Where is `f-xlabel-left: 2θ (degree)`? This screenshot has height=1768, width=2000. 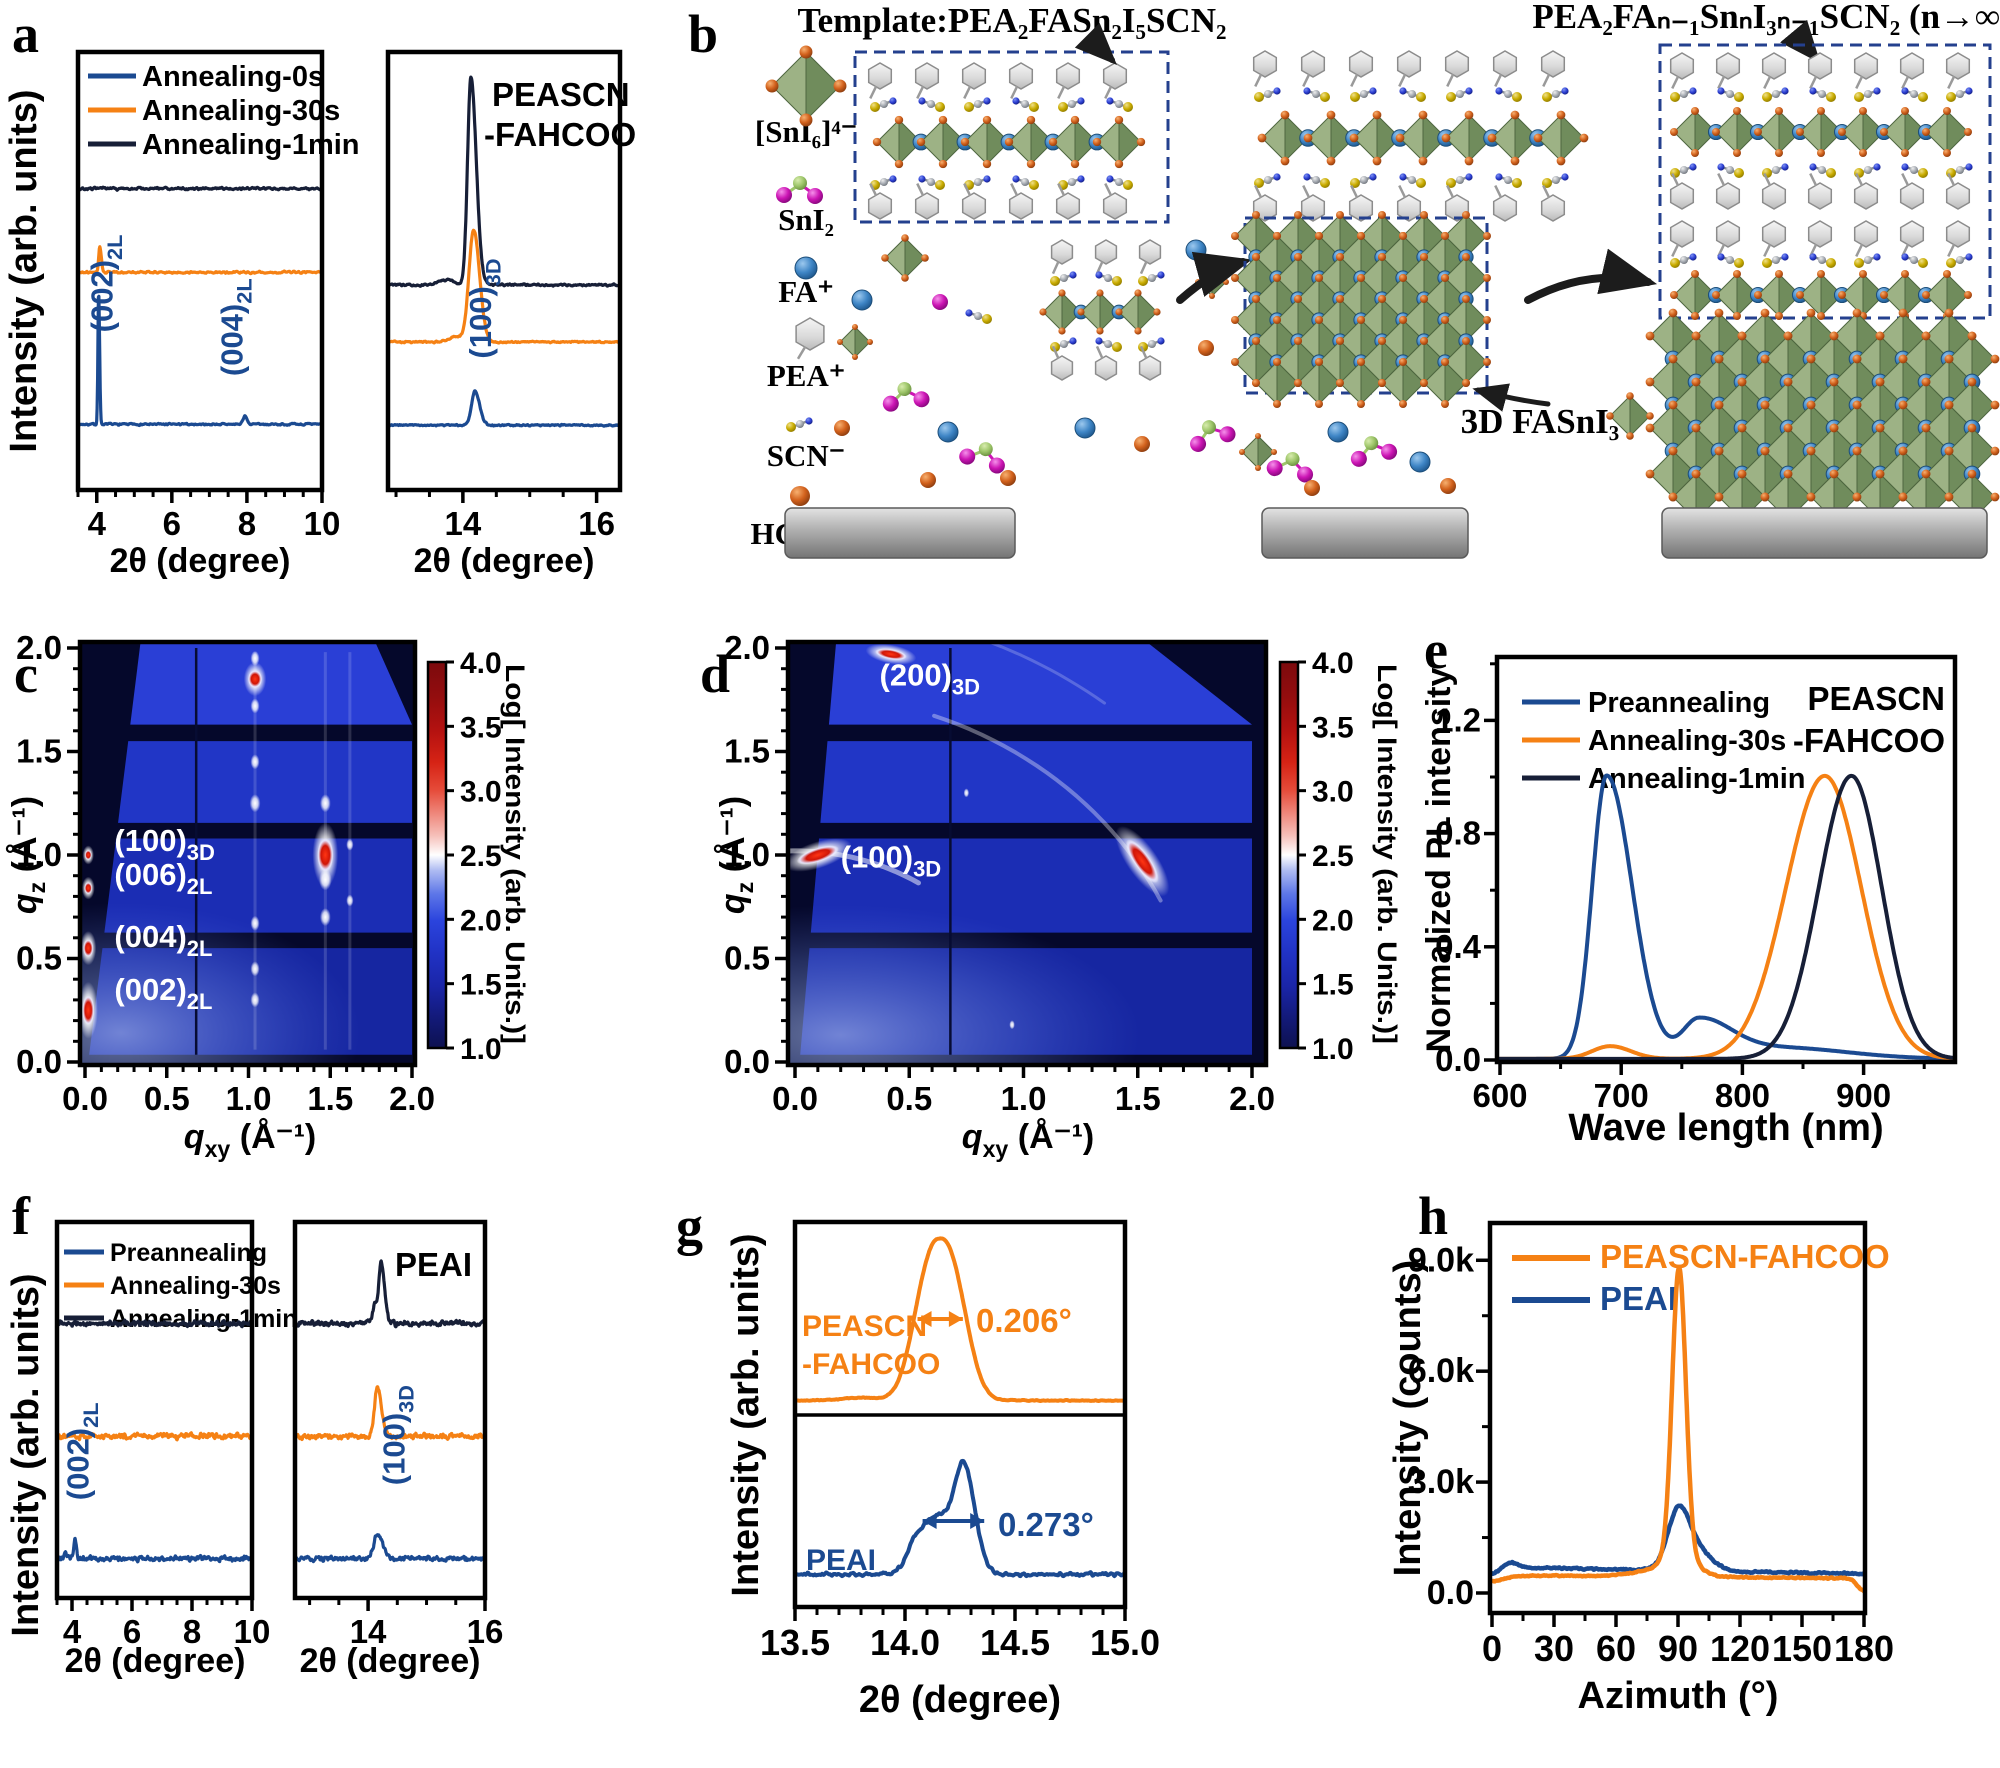
f-xlabel-left: 2θ (degree) is located at coordinates (155, 1661).